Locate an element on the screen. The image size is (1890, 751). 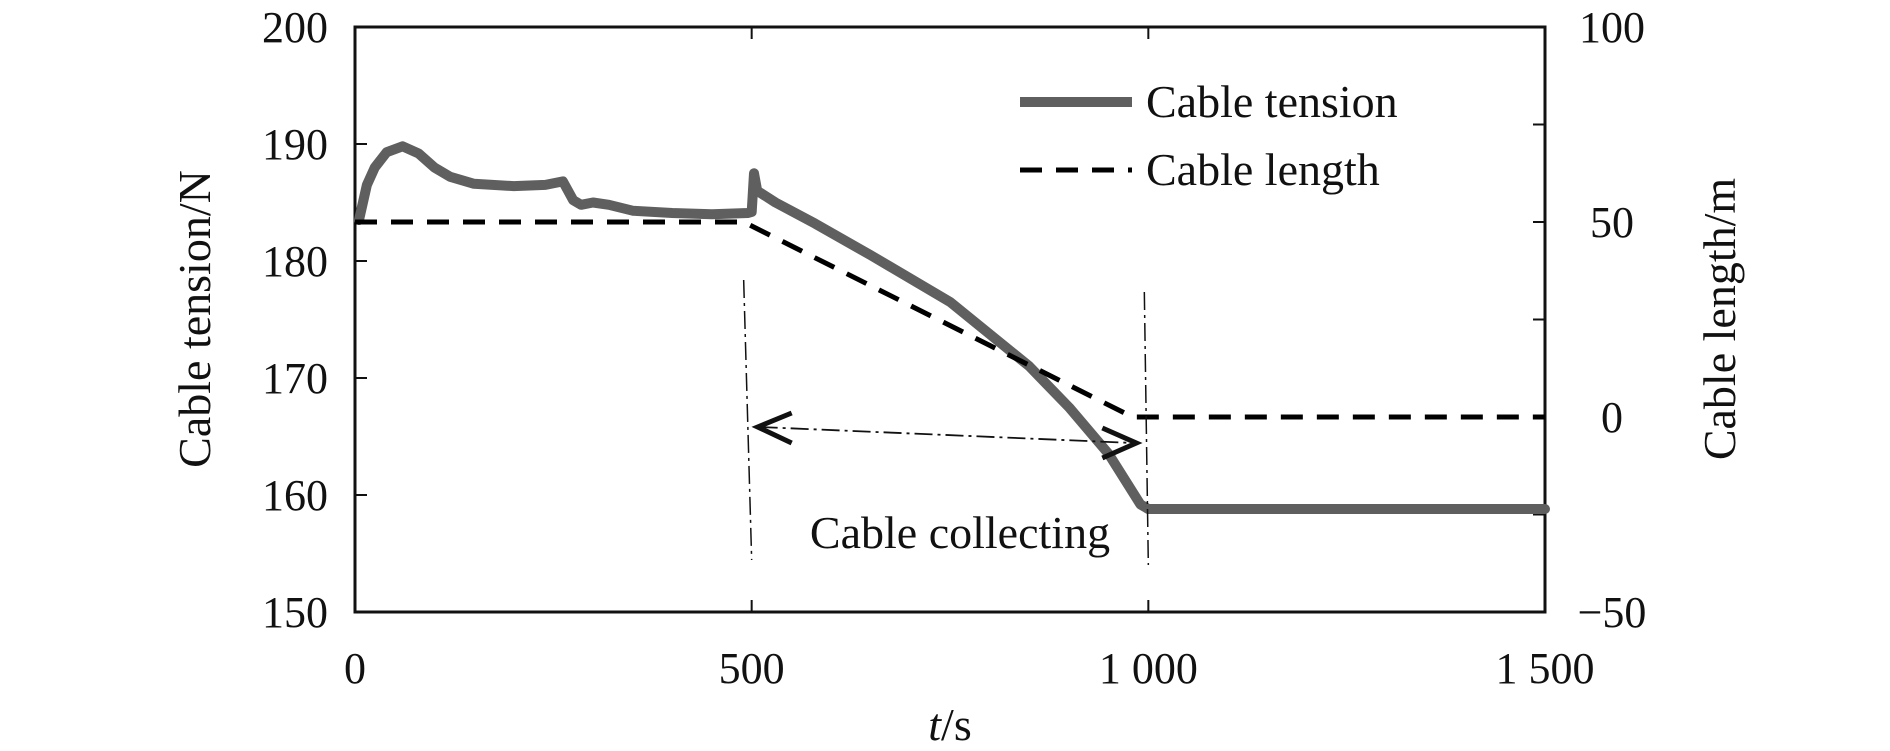
x-tick-label: 1 500 is located at coordinates (1545, 668).